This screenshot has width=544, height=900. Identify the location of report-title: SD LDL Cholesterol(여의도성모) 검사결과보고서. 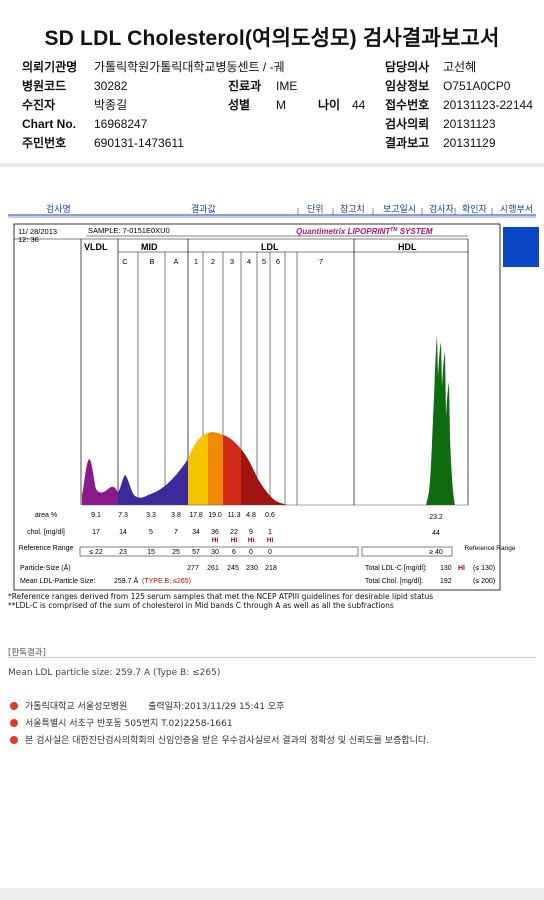
(272, 38).